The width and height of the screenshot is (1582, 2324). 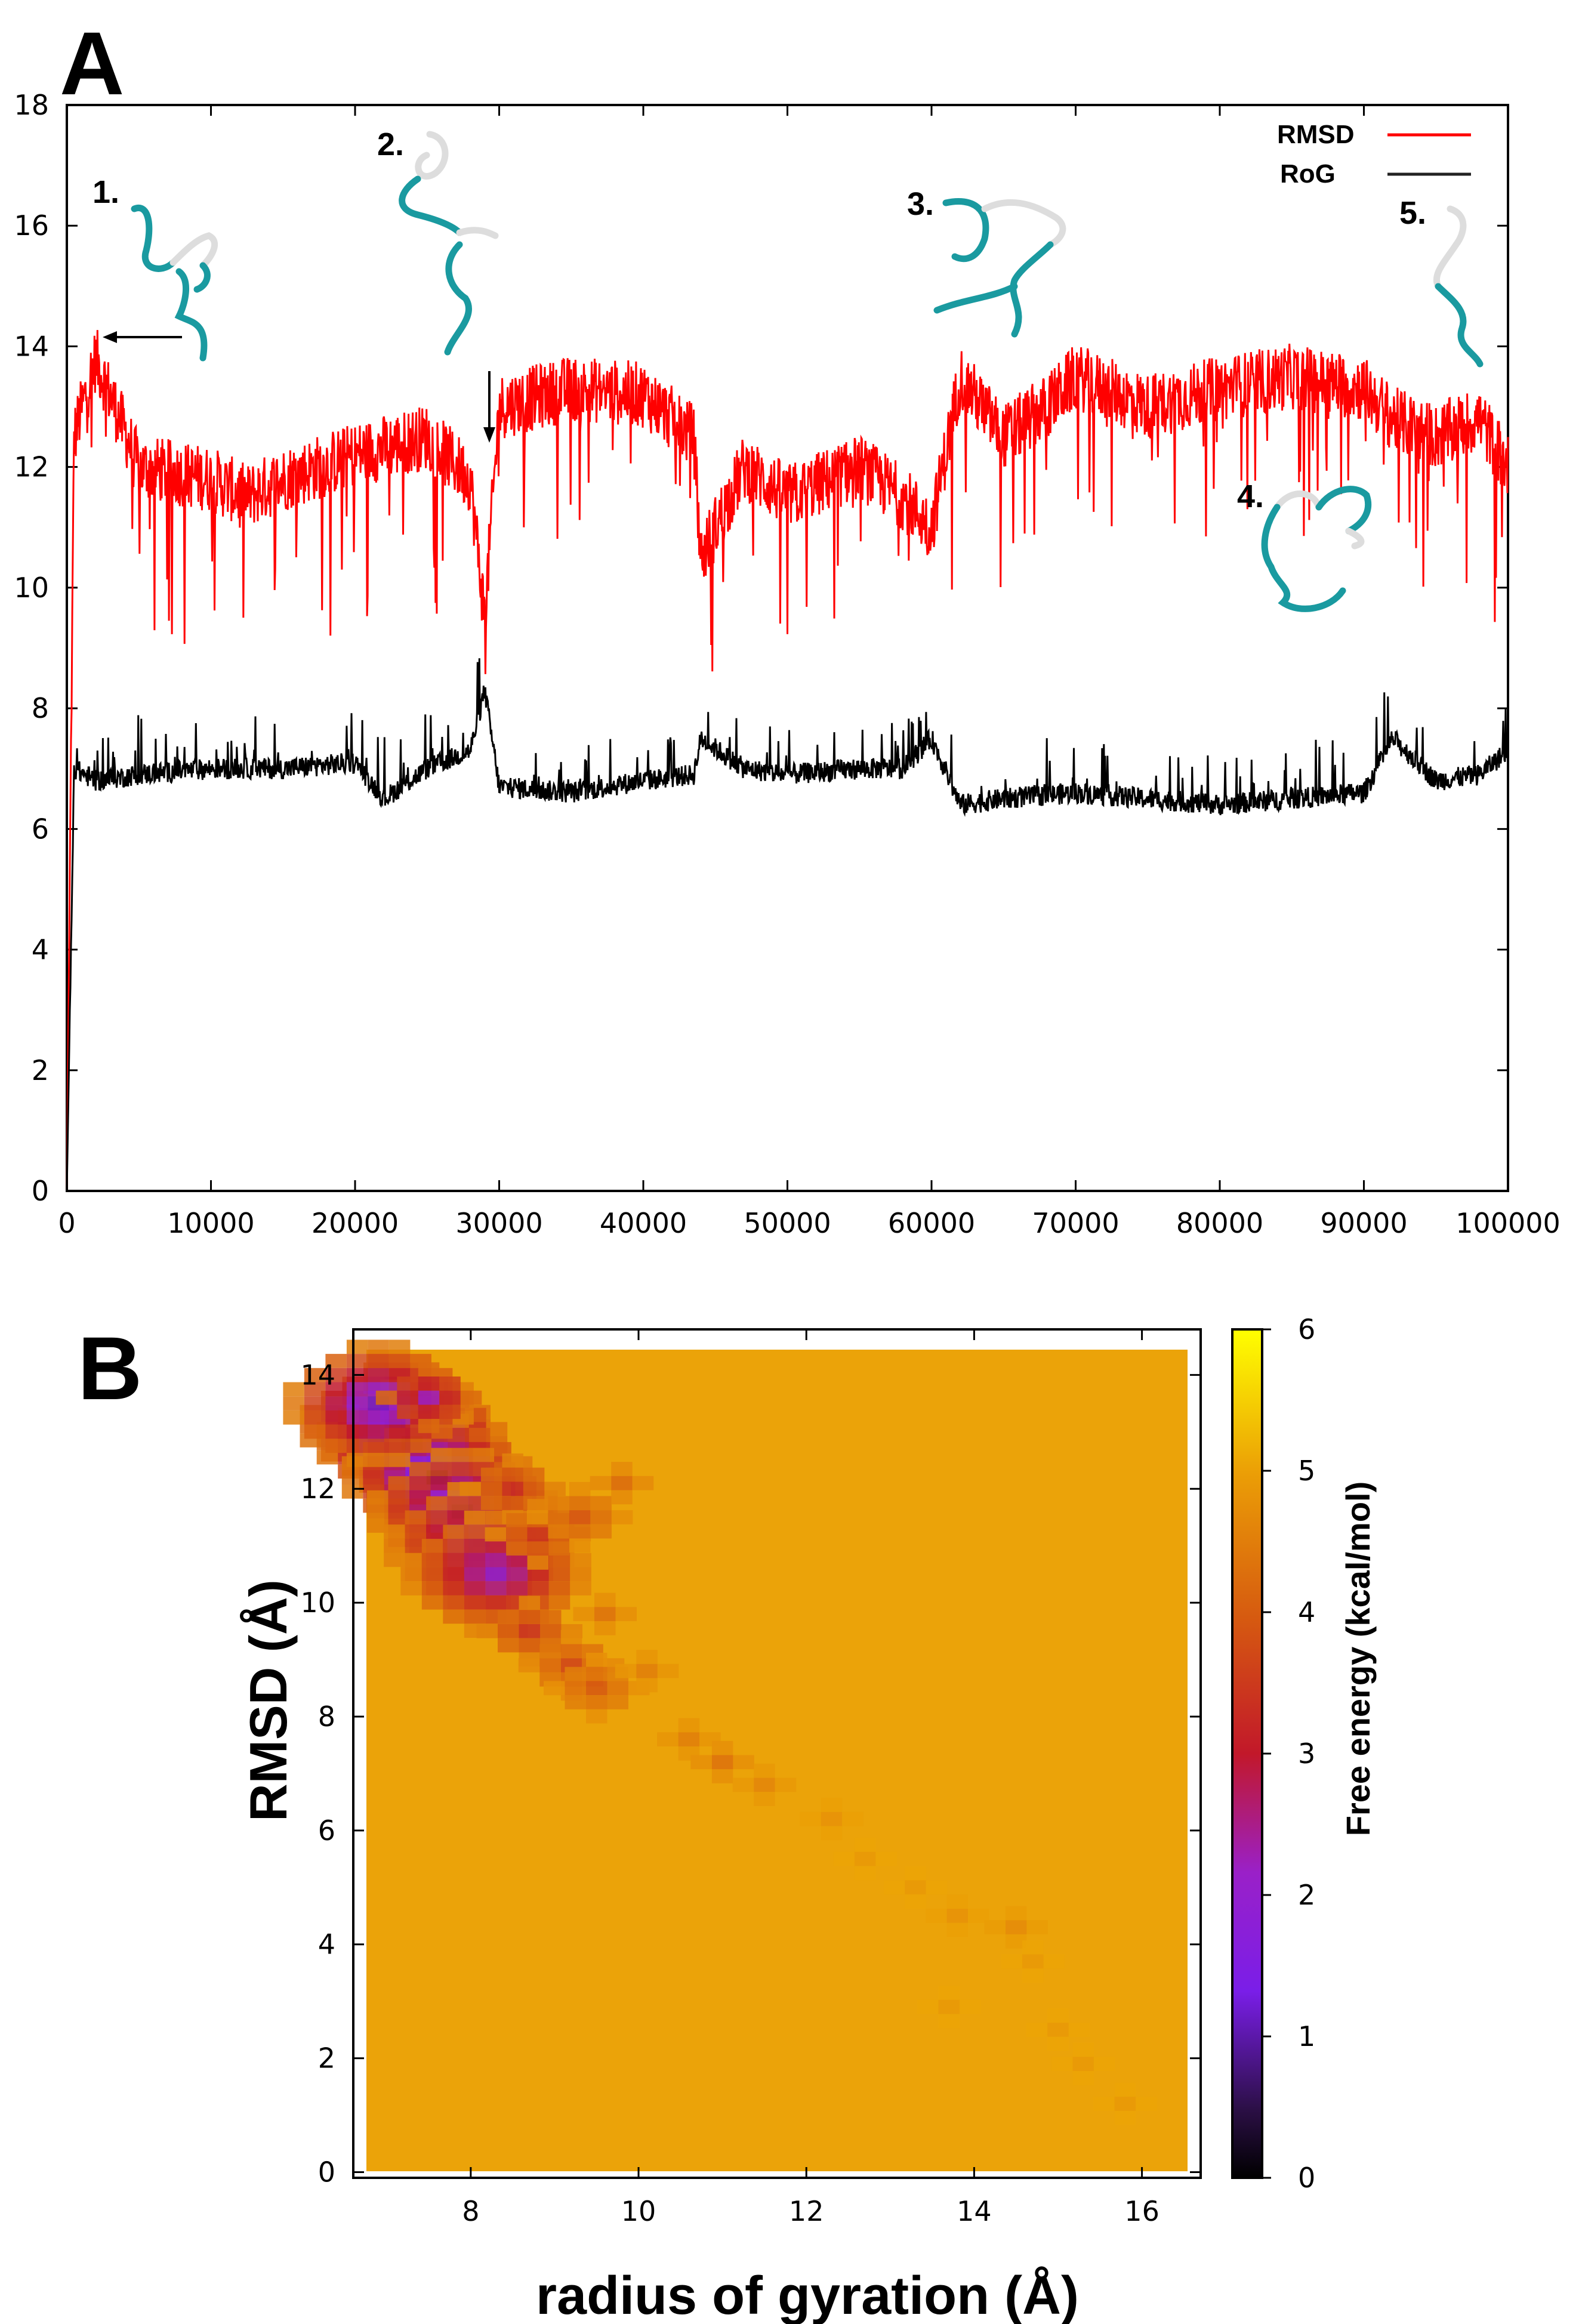 I want to click on a-x-tick-label: 70000, so click(x=1075, y=1223).